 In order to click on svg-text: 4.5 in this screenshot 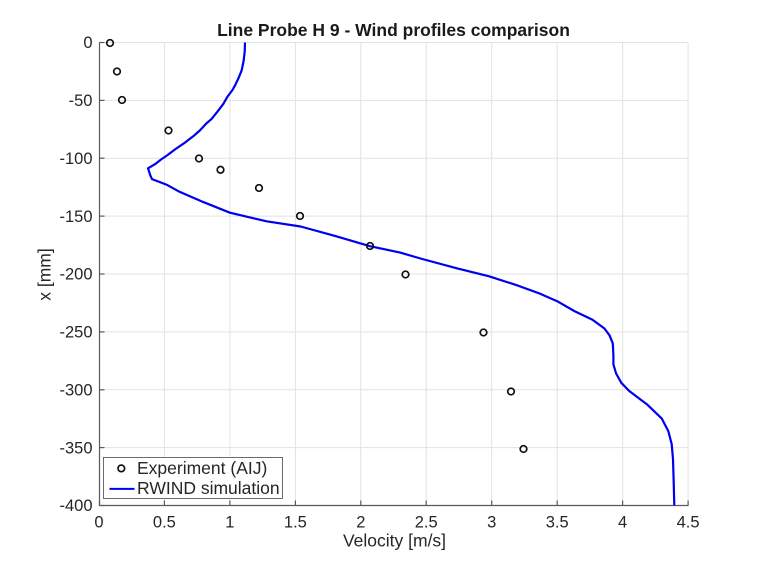, I will do `click(688, 523)`.